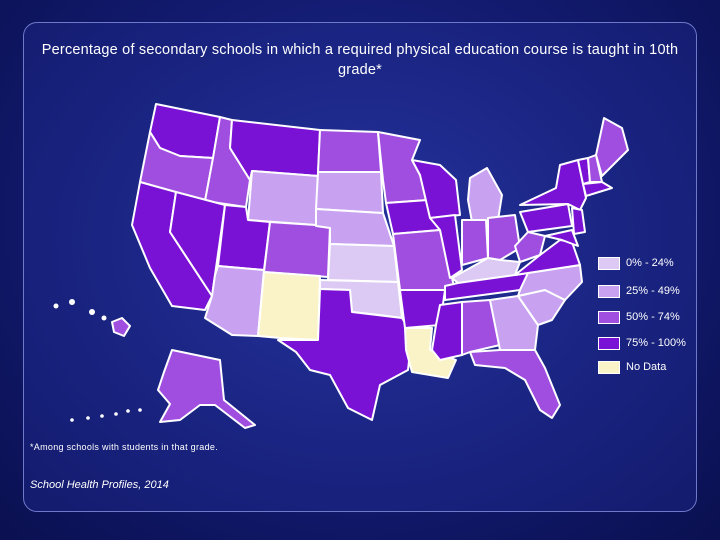  Describe the element at coordinates (485, 195) in the screenshot. I see `state-MI` at that location.